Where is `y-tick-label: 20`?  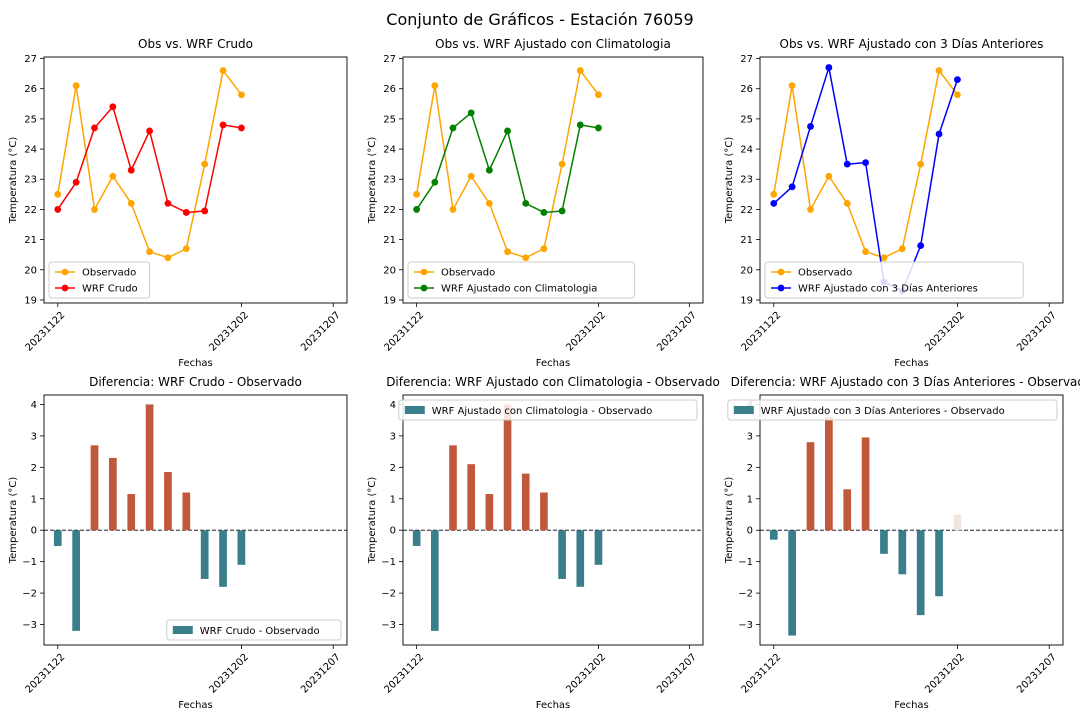 y-tick-label: 20 is located at coordinates (30, 270).